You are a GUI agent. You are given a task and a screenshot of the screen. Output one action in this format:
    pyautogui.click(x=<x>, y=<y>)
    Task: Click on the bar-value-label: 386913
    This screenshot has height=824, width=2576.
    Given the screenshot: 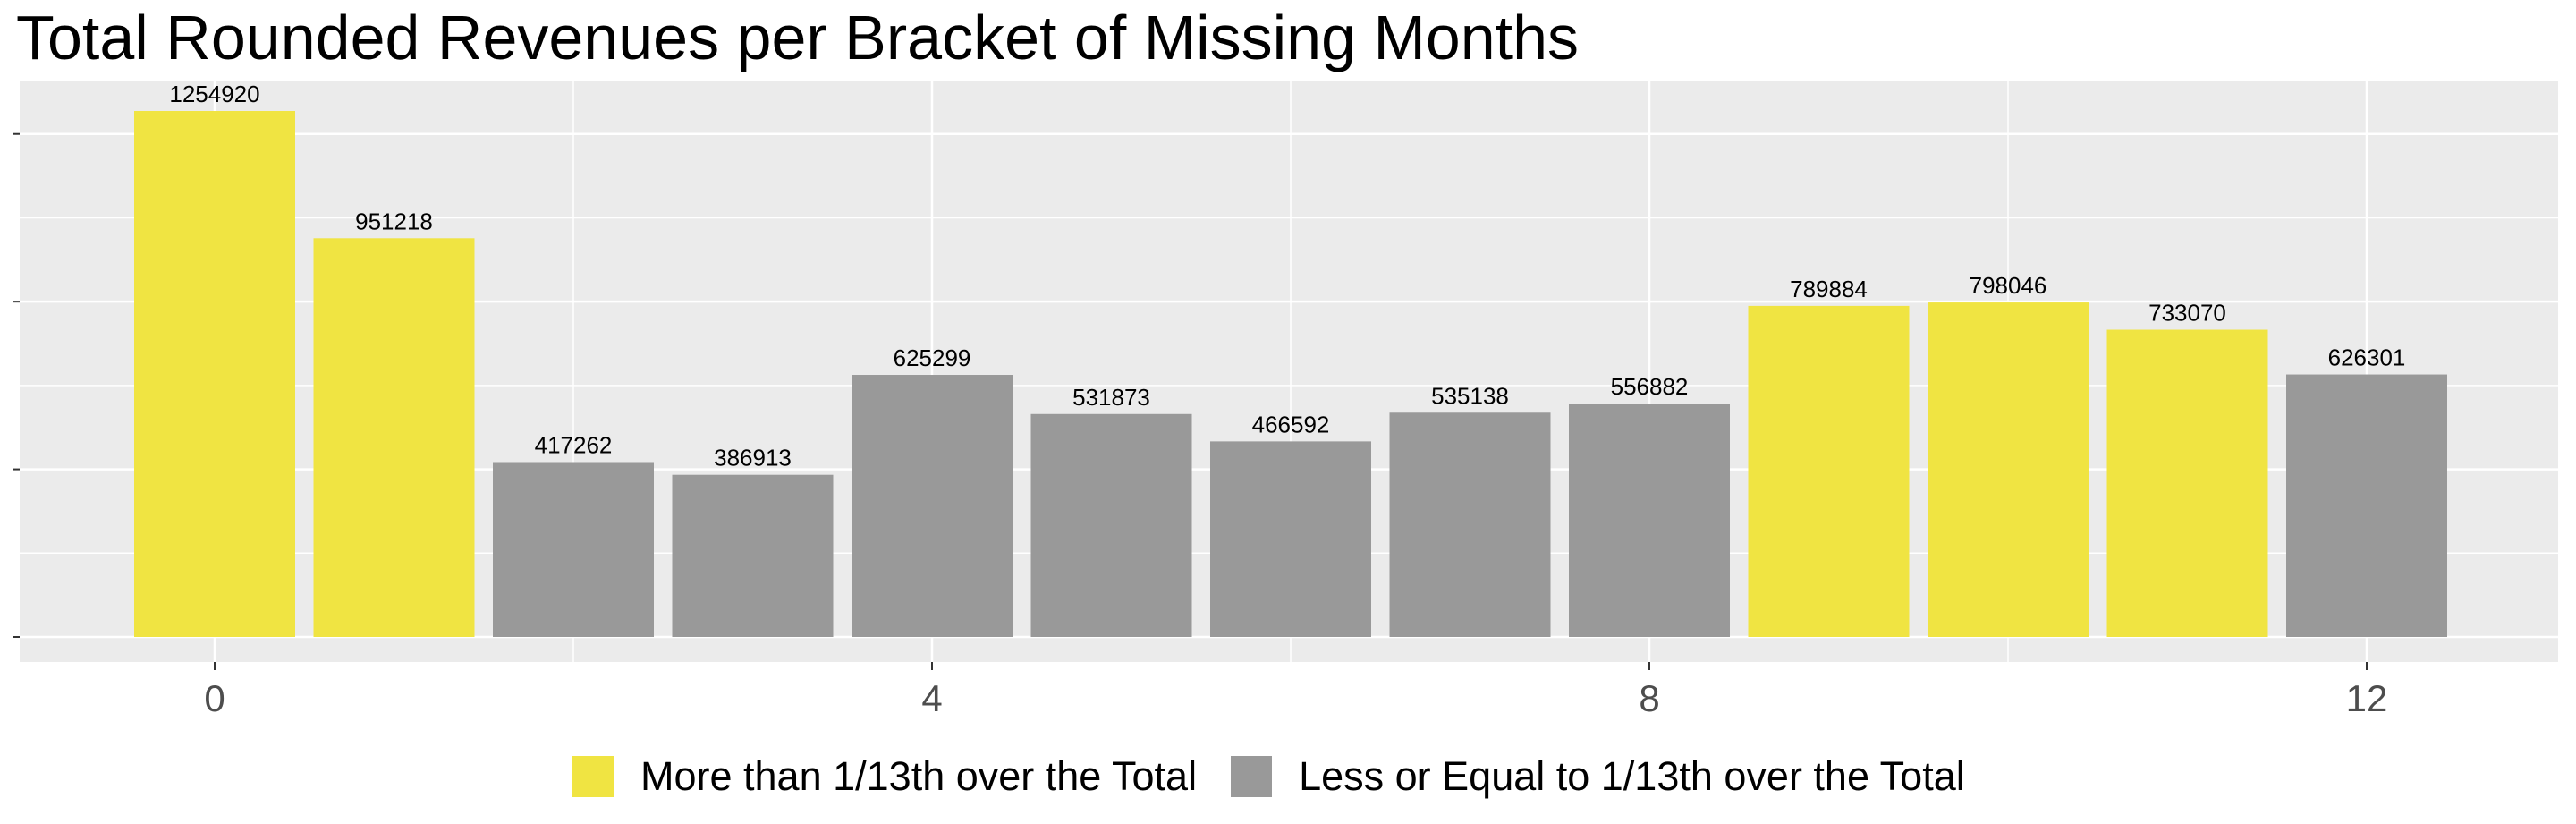 What is the action you would take?
    pyautogui.click(x=753, y=458)
    